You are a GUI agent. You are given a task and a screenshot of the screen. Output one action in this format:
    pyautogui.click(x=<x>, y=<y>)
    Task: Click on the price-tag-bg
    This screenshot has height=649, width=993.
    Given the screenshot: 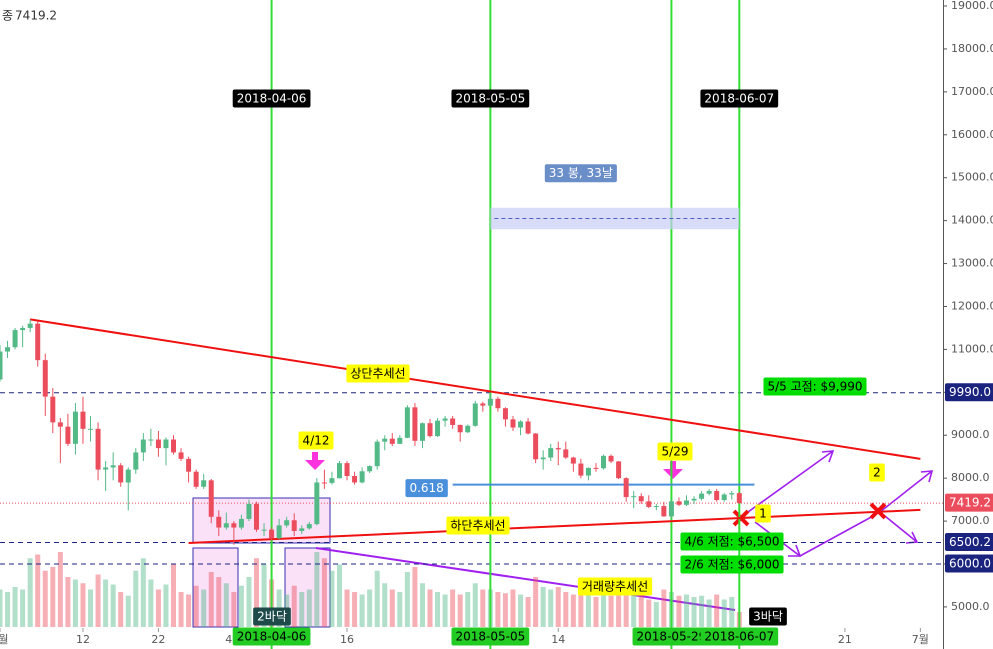 What is the action you would take?
    pyautogui.click(x=969, y=392)
    